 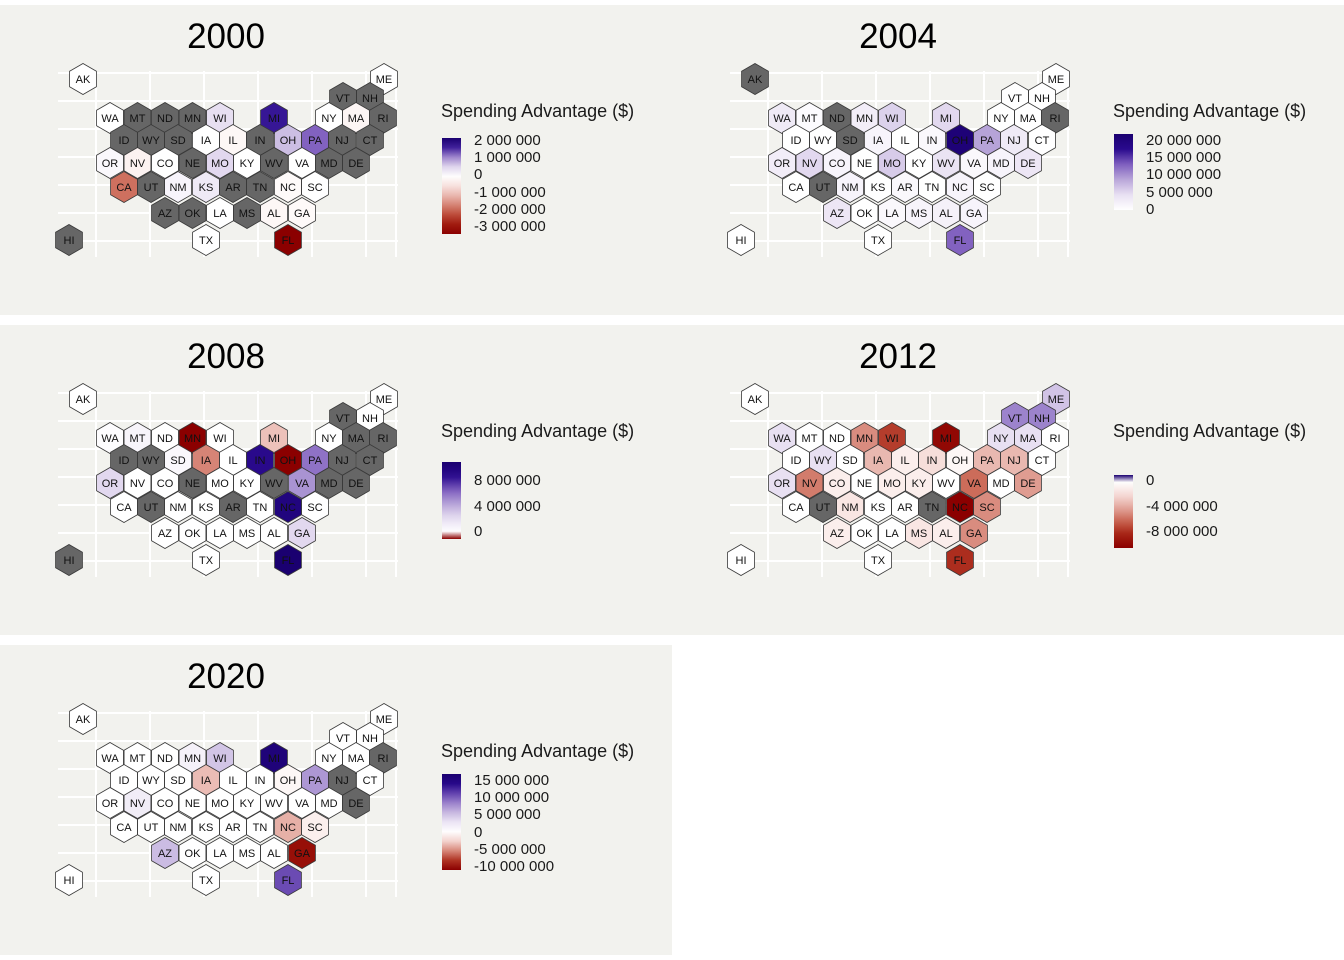 What do you see at coordinates (837, 163) in the screenshot?
I see `state-hex-co: CO` at bounding box center [837, 163].